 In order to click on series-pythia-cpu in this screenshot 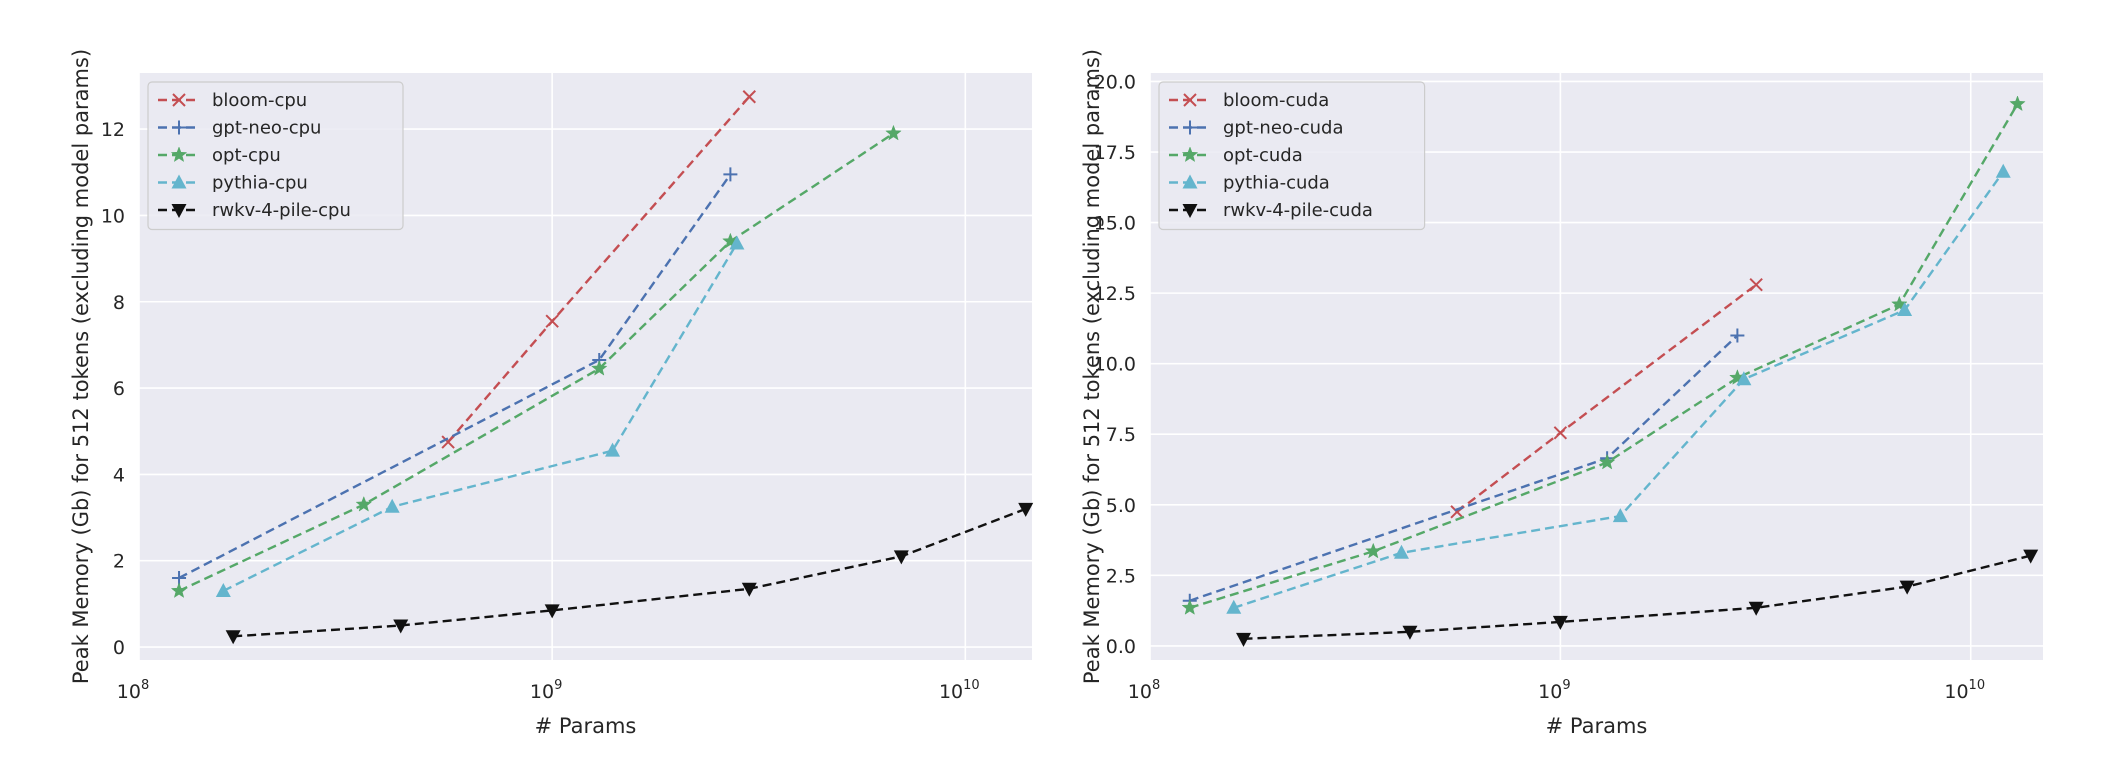, I will do `click(480, 416)`.